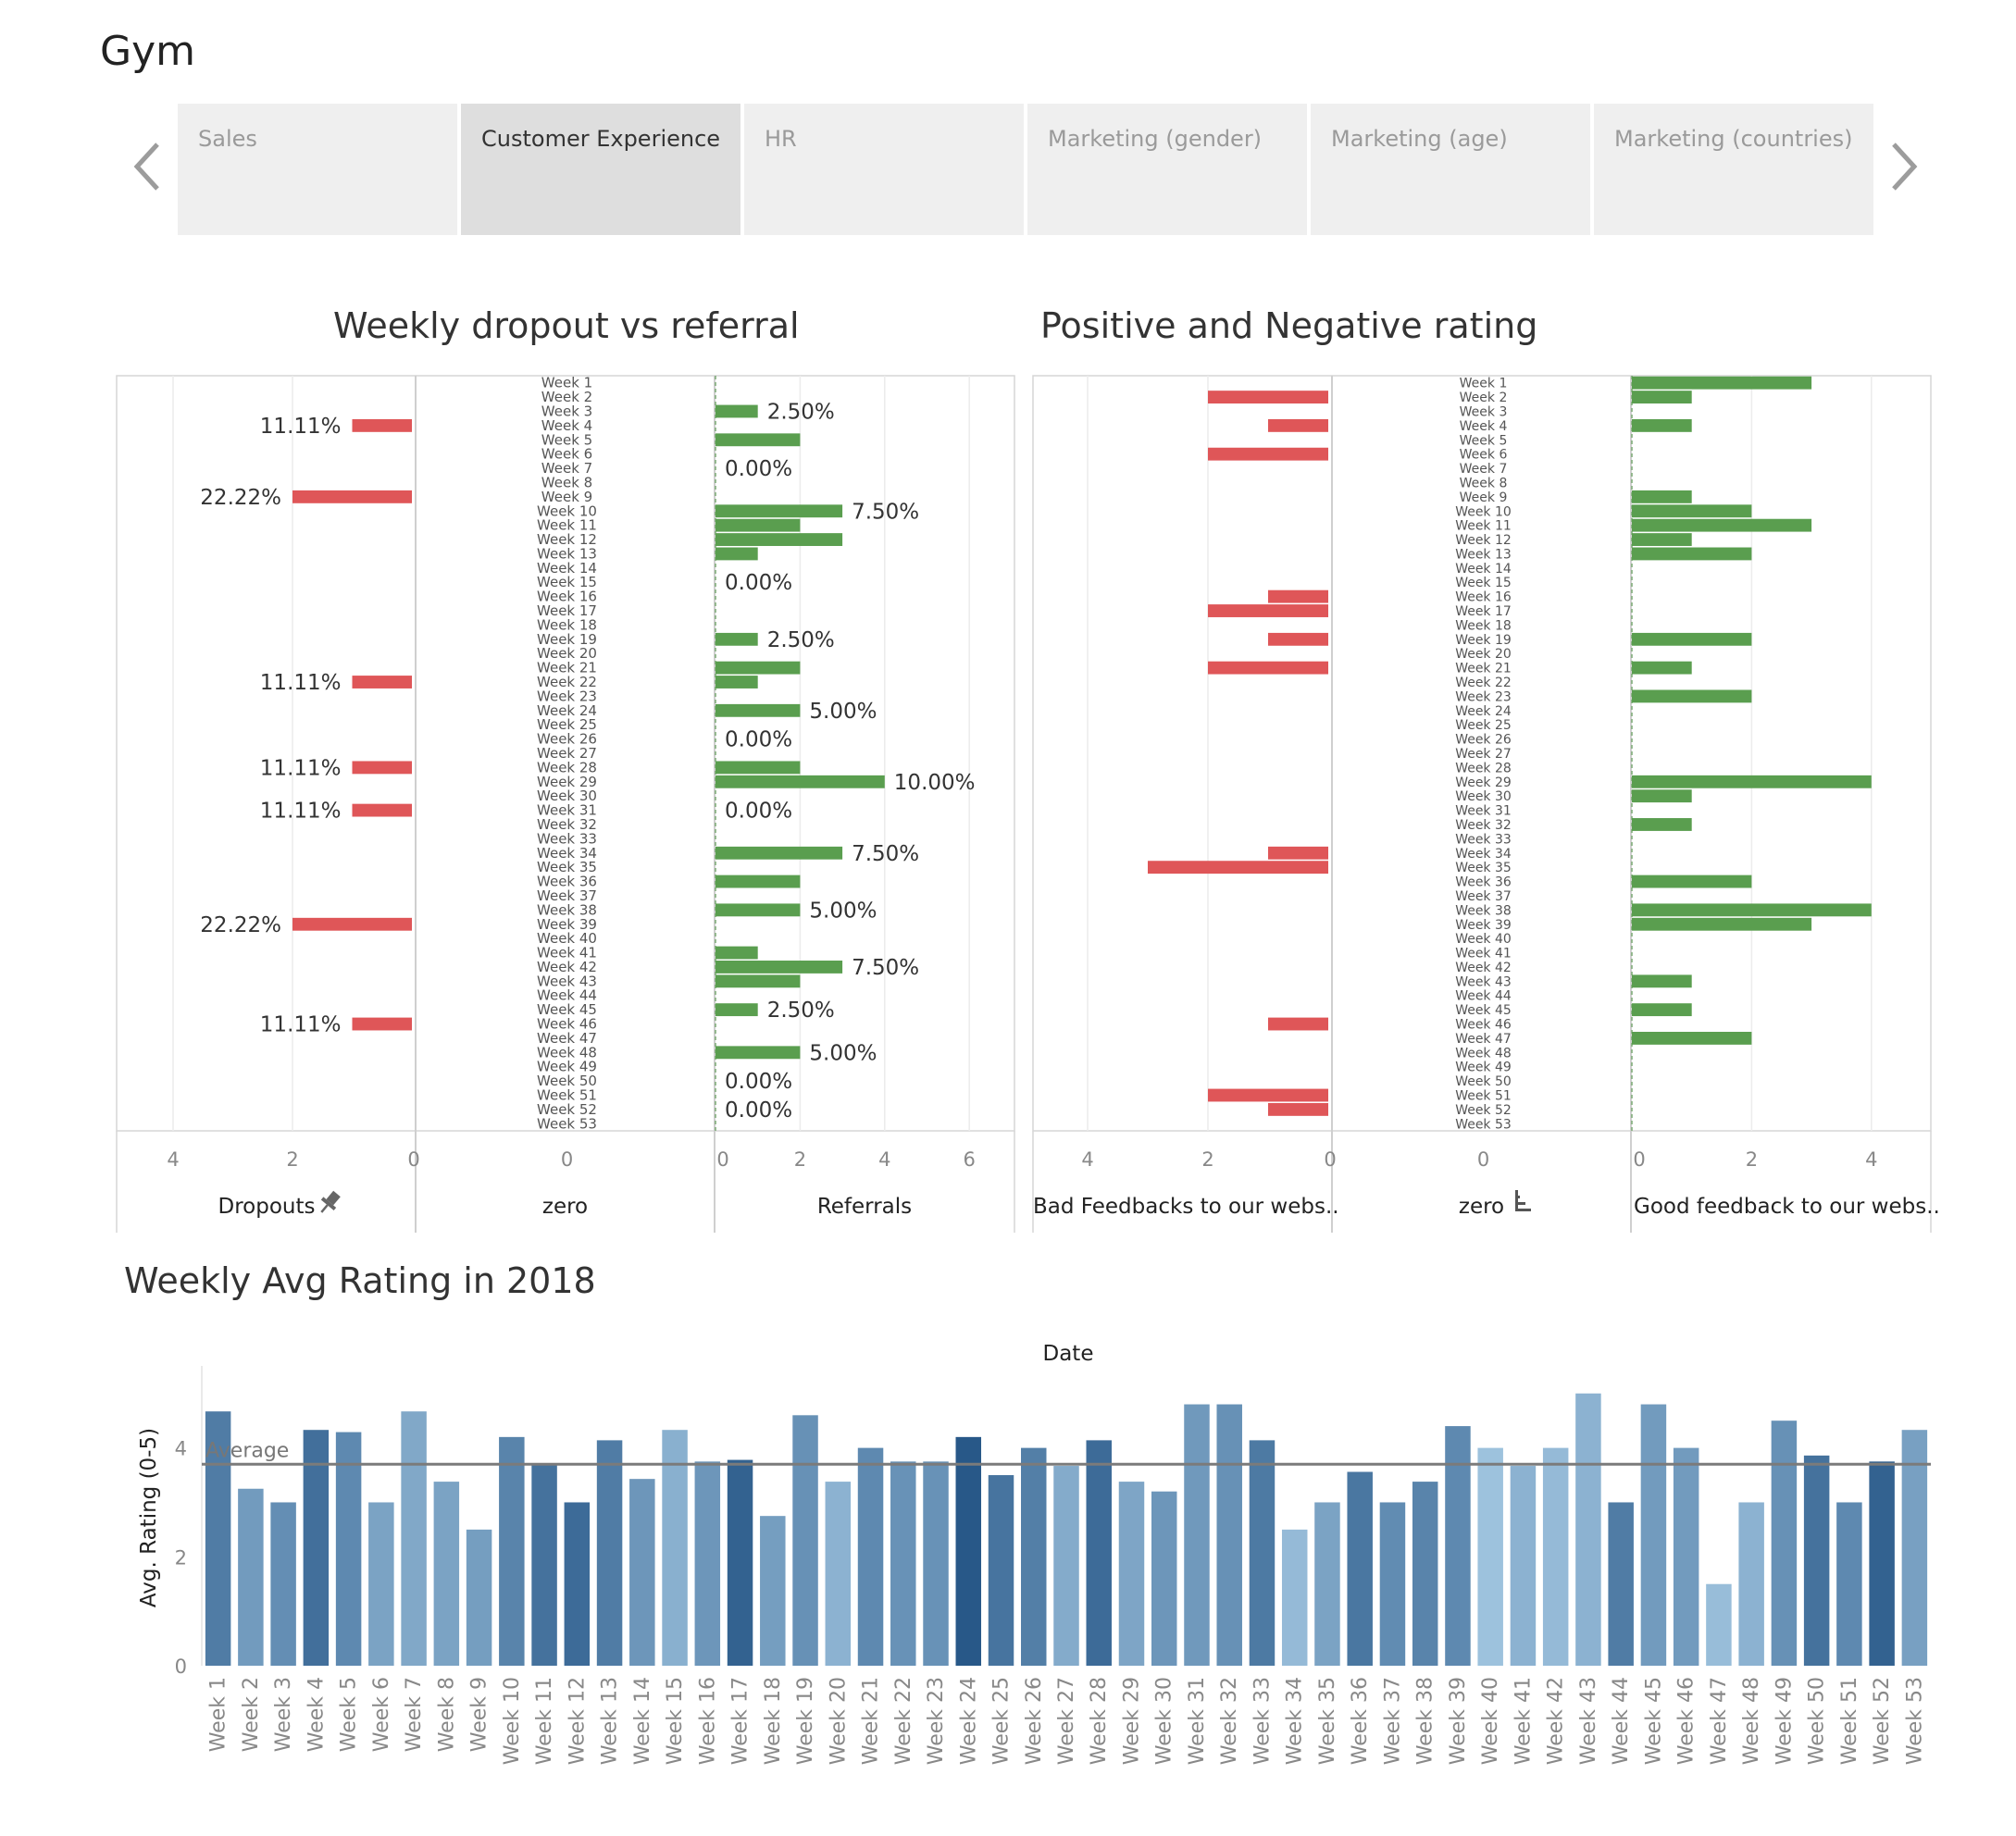 The image size is (2016, 1836). Describe the element at coordinates (181, 1449) in the screenshot. I see `avg-y-tick-label: 4` at that location.